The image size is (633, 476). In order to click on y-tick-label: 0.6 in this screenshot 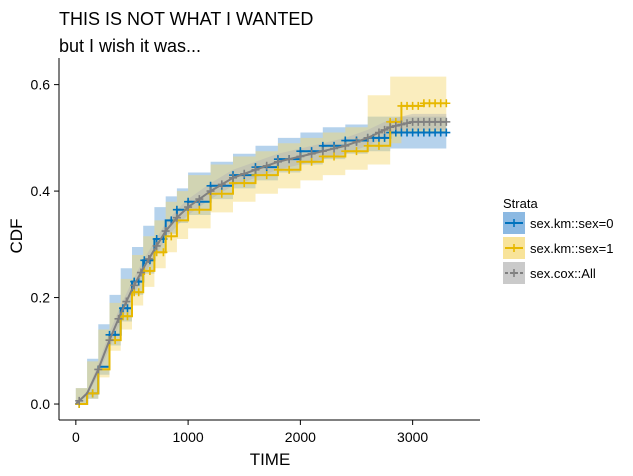, I will do `click(41, 85)`.